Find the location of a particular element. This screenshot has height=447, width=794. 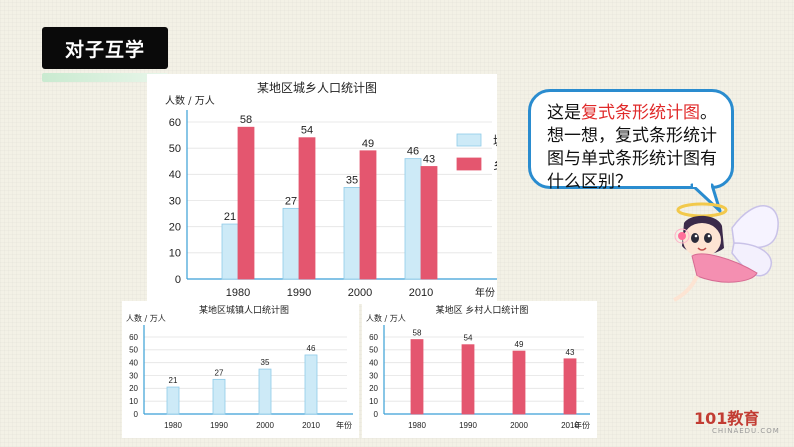

page-title-badge: 对子互学 is located at coordinates (105, 48).